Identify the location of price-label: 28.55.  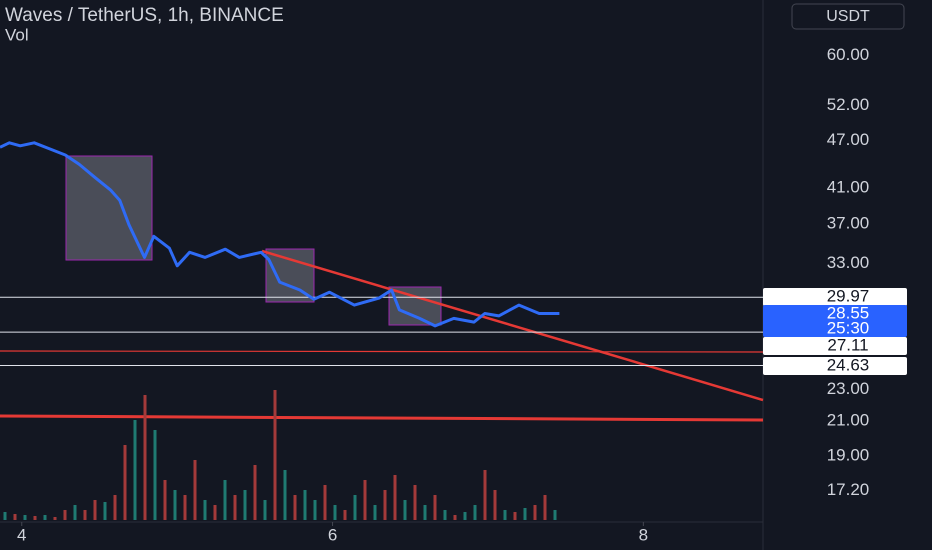
(848, 312).